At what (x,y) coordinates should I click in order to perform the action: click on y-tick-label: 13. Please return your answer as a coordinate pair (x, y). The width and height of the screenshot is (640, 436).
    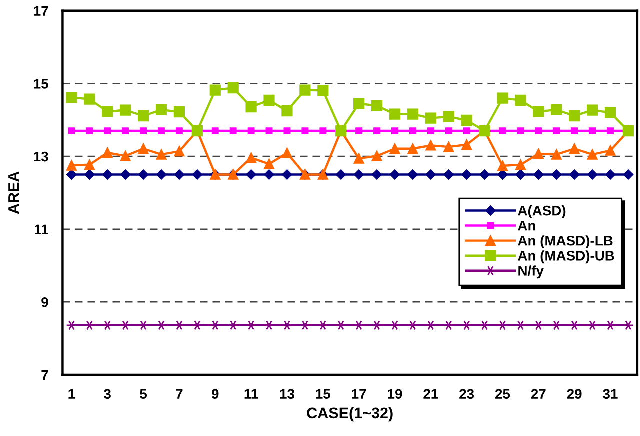
    Looking at the image, I should click on (41, 157).